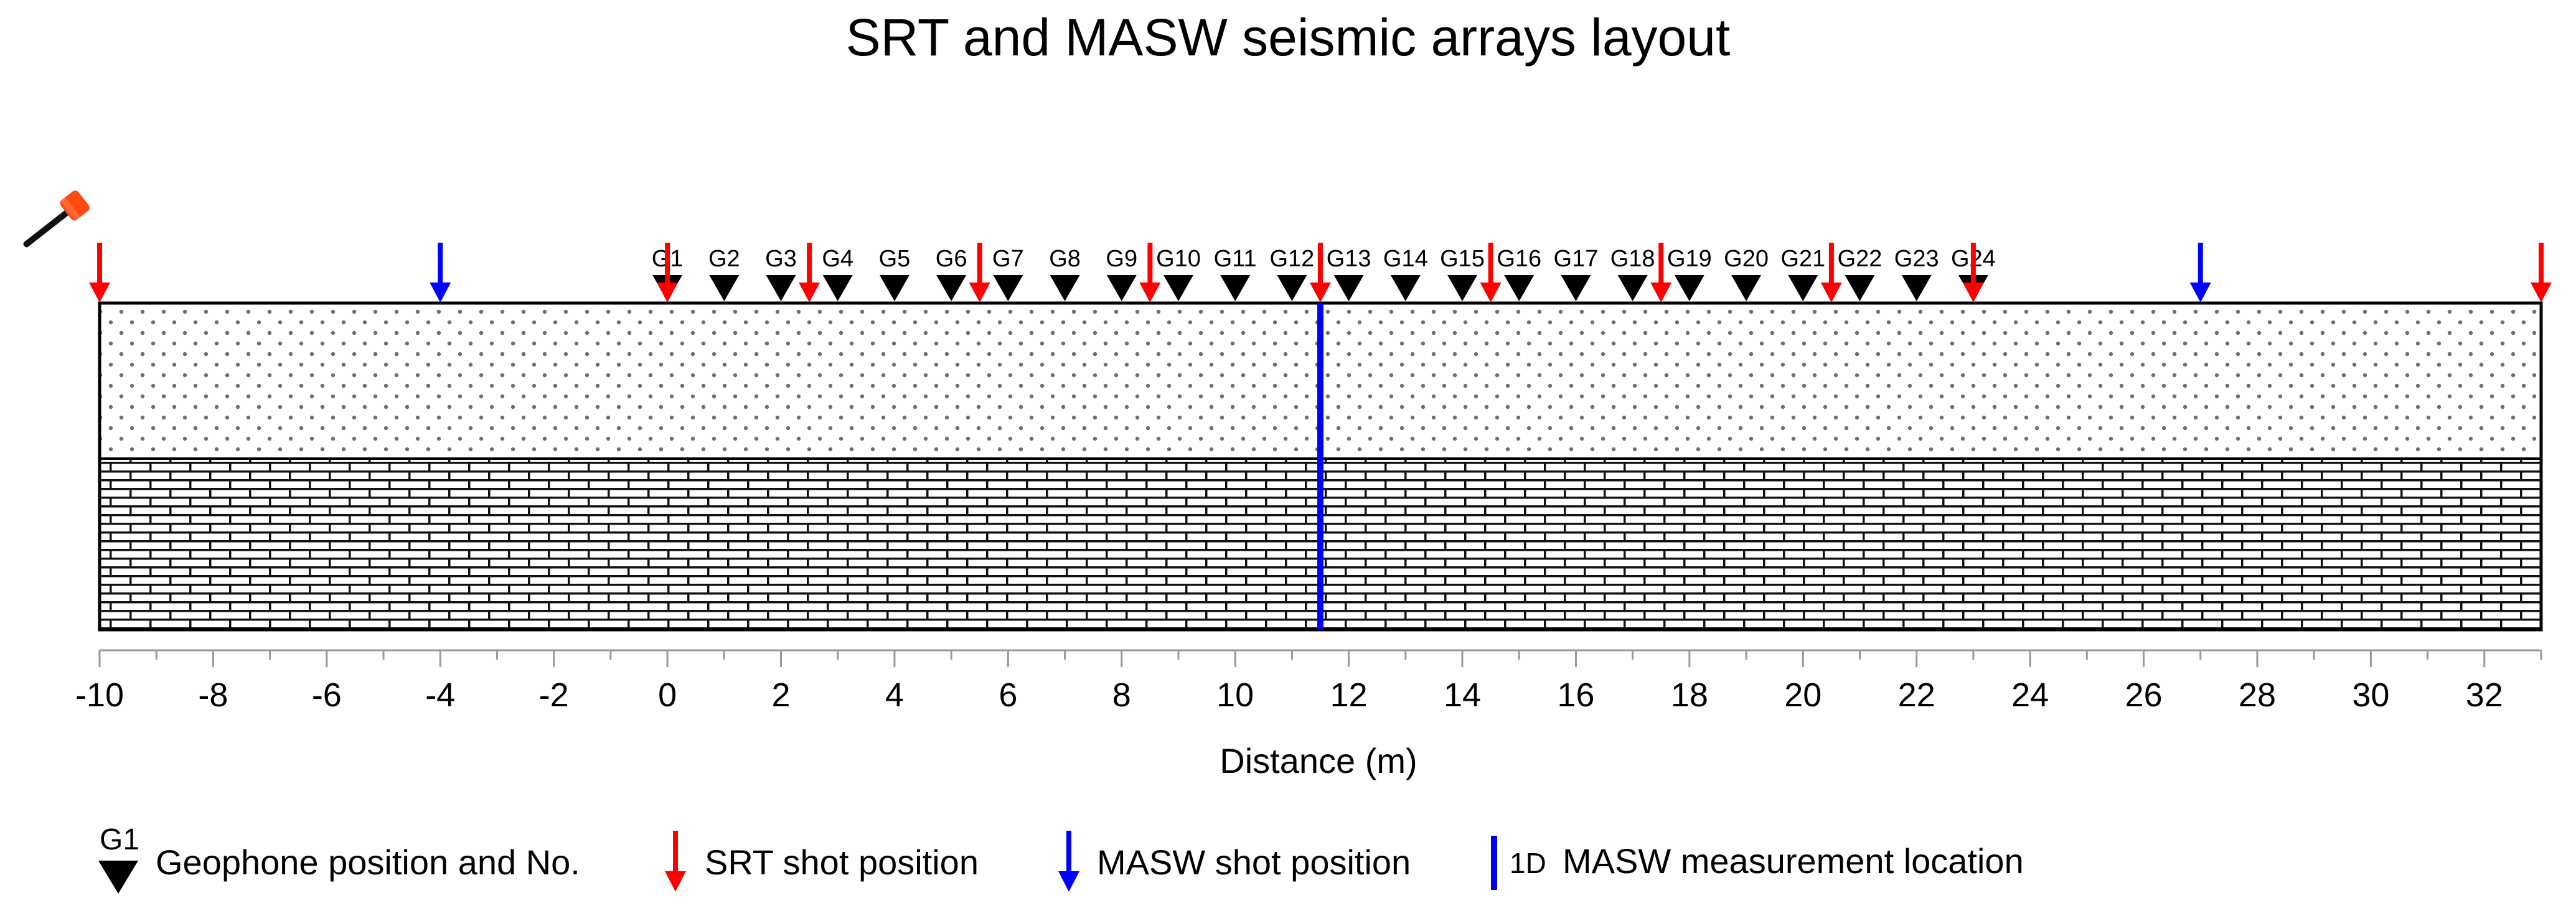 This screenshot has width=2576, height=921. I want to click on geophone: G9, so click(1121, 273).